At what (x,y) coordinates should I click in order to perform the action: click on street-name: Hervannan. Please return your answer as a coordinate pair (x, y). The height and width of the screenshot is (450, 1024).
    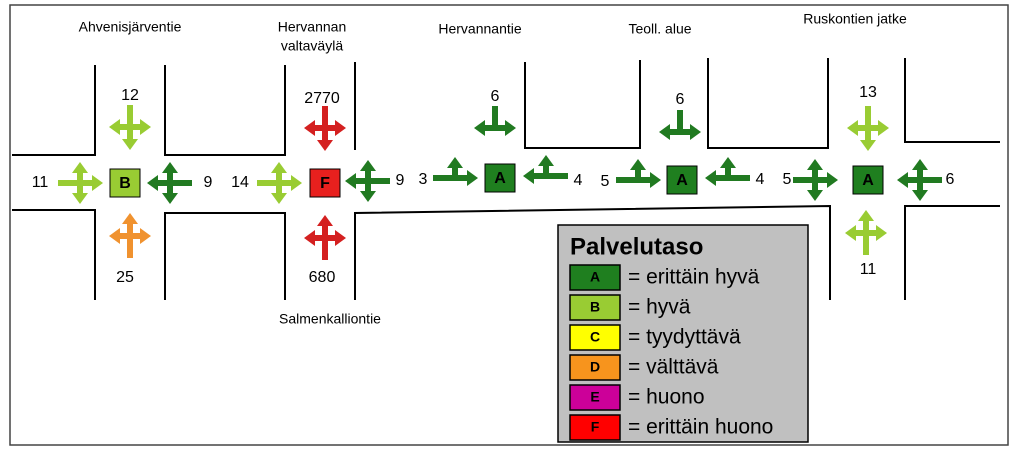
    Looking at the image, I should click on (312, 27).